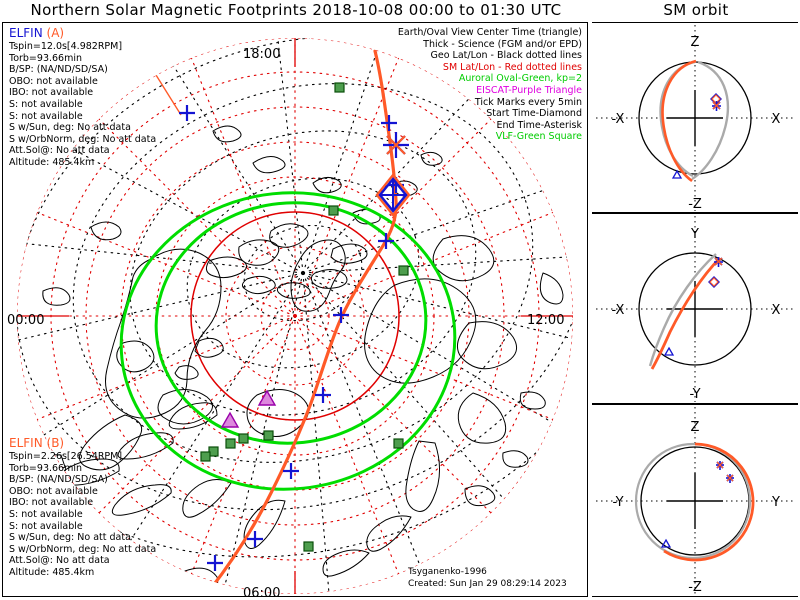  Describe the element at coordinates (502, 44) in the screenshot. I see `legend-line-thick: Thick - Science (FGM and/or EPD)` at that location.